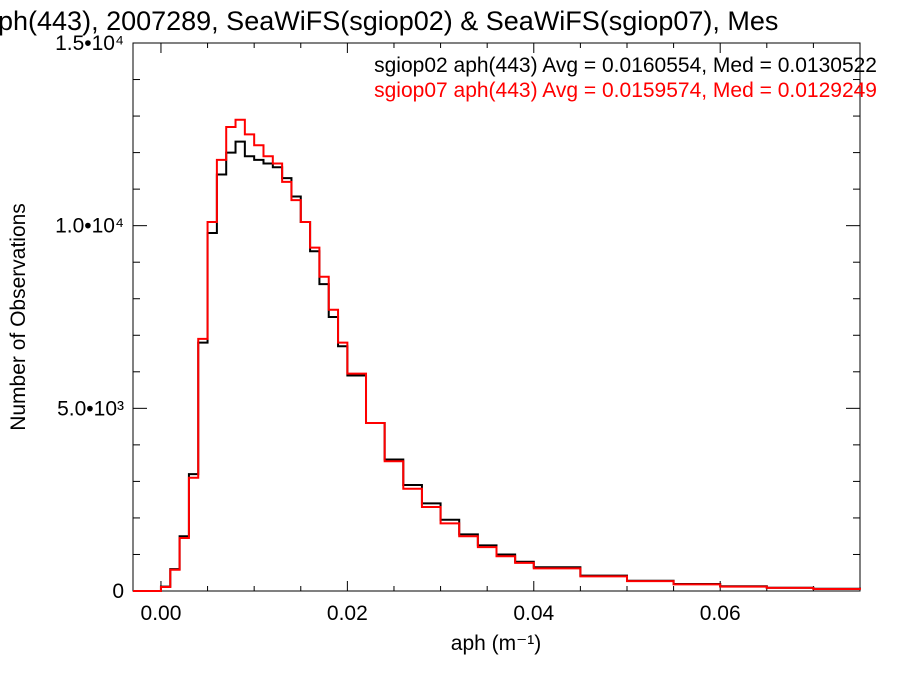 This screenshot has height=675, width=900. I want to click on y-tick-label: 1.5•10⁴, so click(89, 43).